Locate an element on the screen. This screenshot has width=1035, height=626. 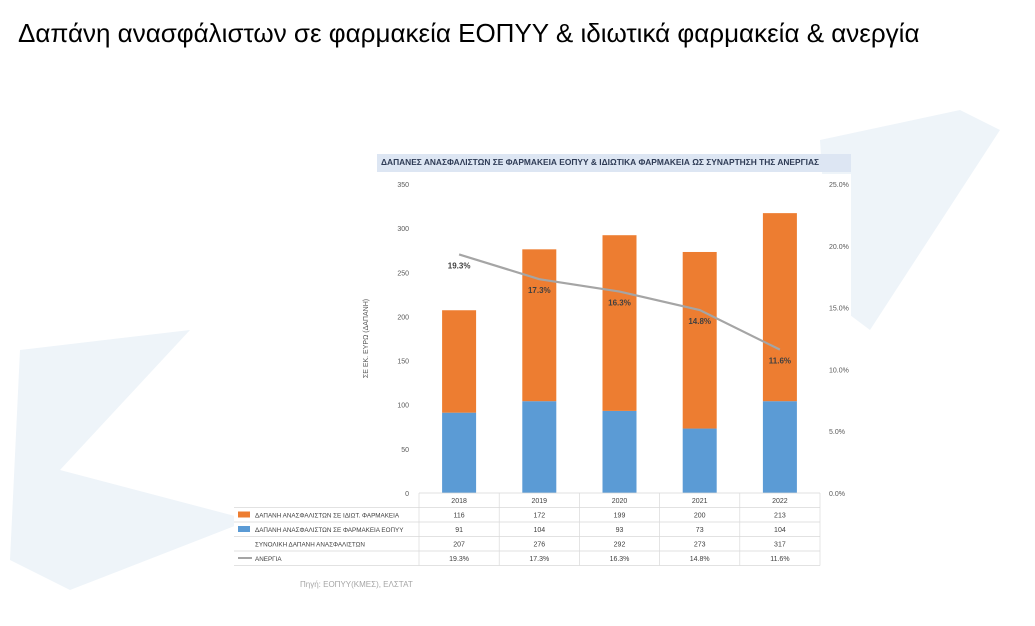
legend-key-private is located at coordinates (244, 514).